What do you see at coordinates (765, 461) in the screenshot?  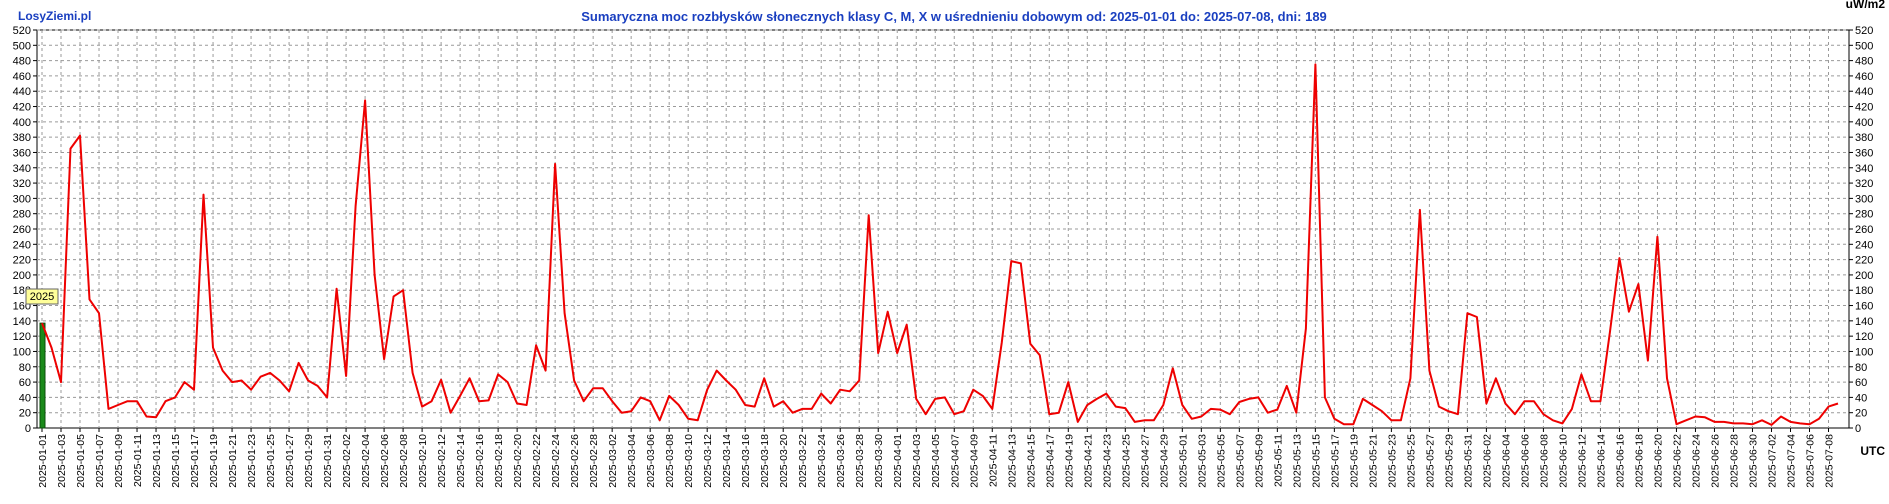 I see `x-tick-label: 2025-03-18` at bounding box center [765, 461].